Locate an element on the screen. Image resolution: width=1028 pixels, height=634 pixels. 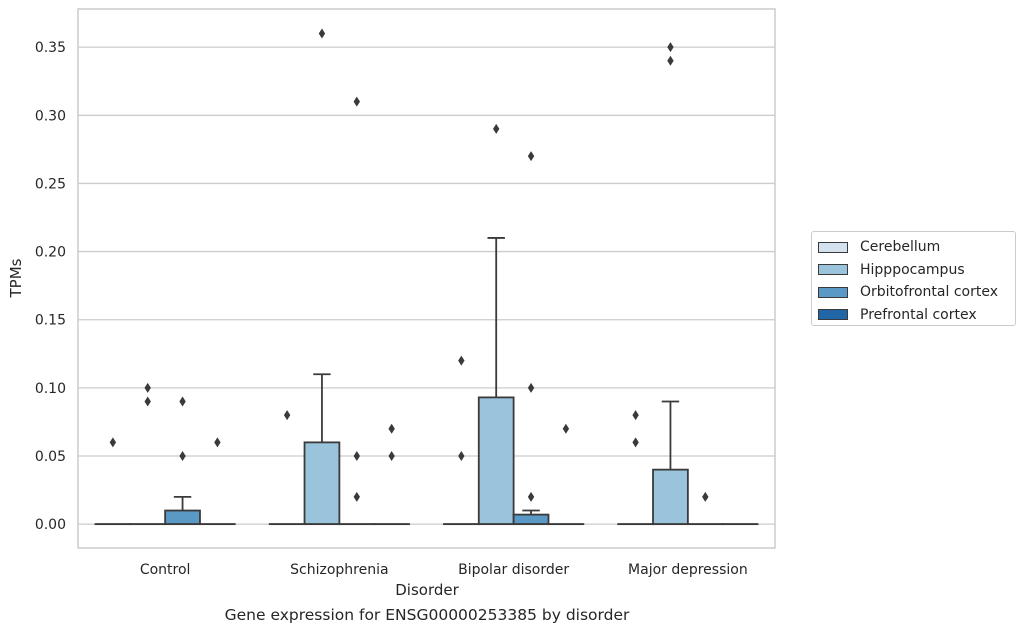
y-tick-labels: 0.00 0.05 0.10 0.15 0.20 0.25 0.30 0.35 is located at coordinates (50, 286).